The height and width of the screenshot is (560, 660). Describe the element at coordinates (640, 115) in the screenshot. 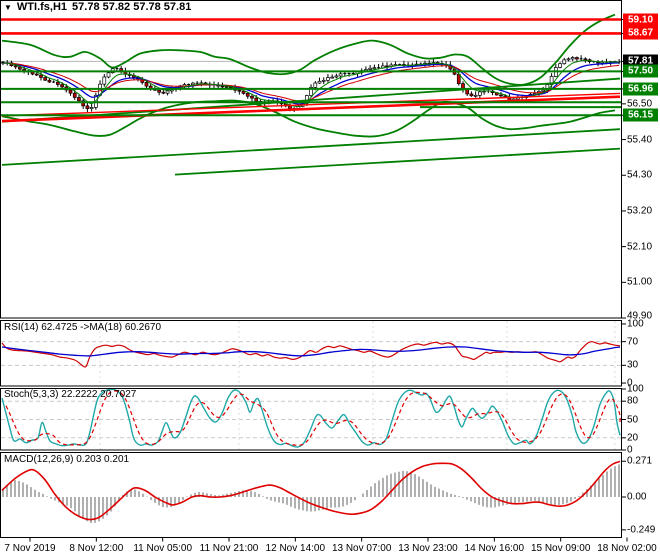

I see `price-level-badge: 56.15` at that location.